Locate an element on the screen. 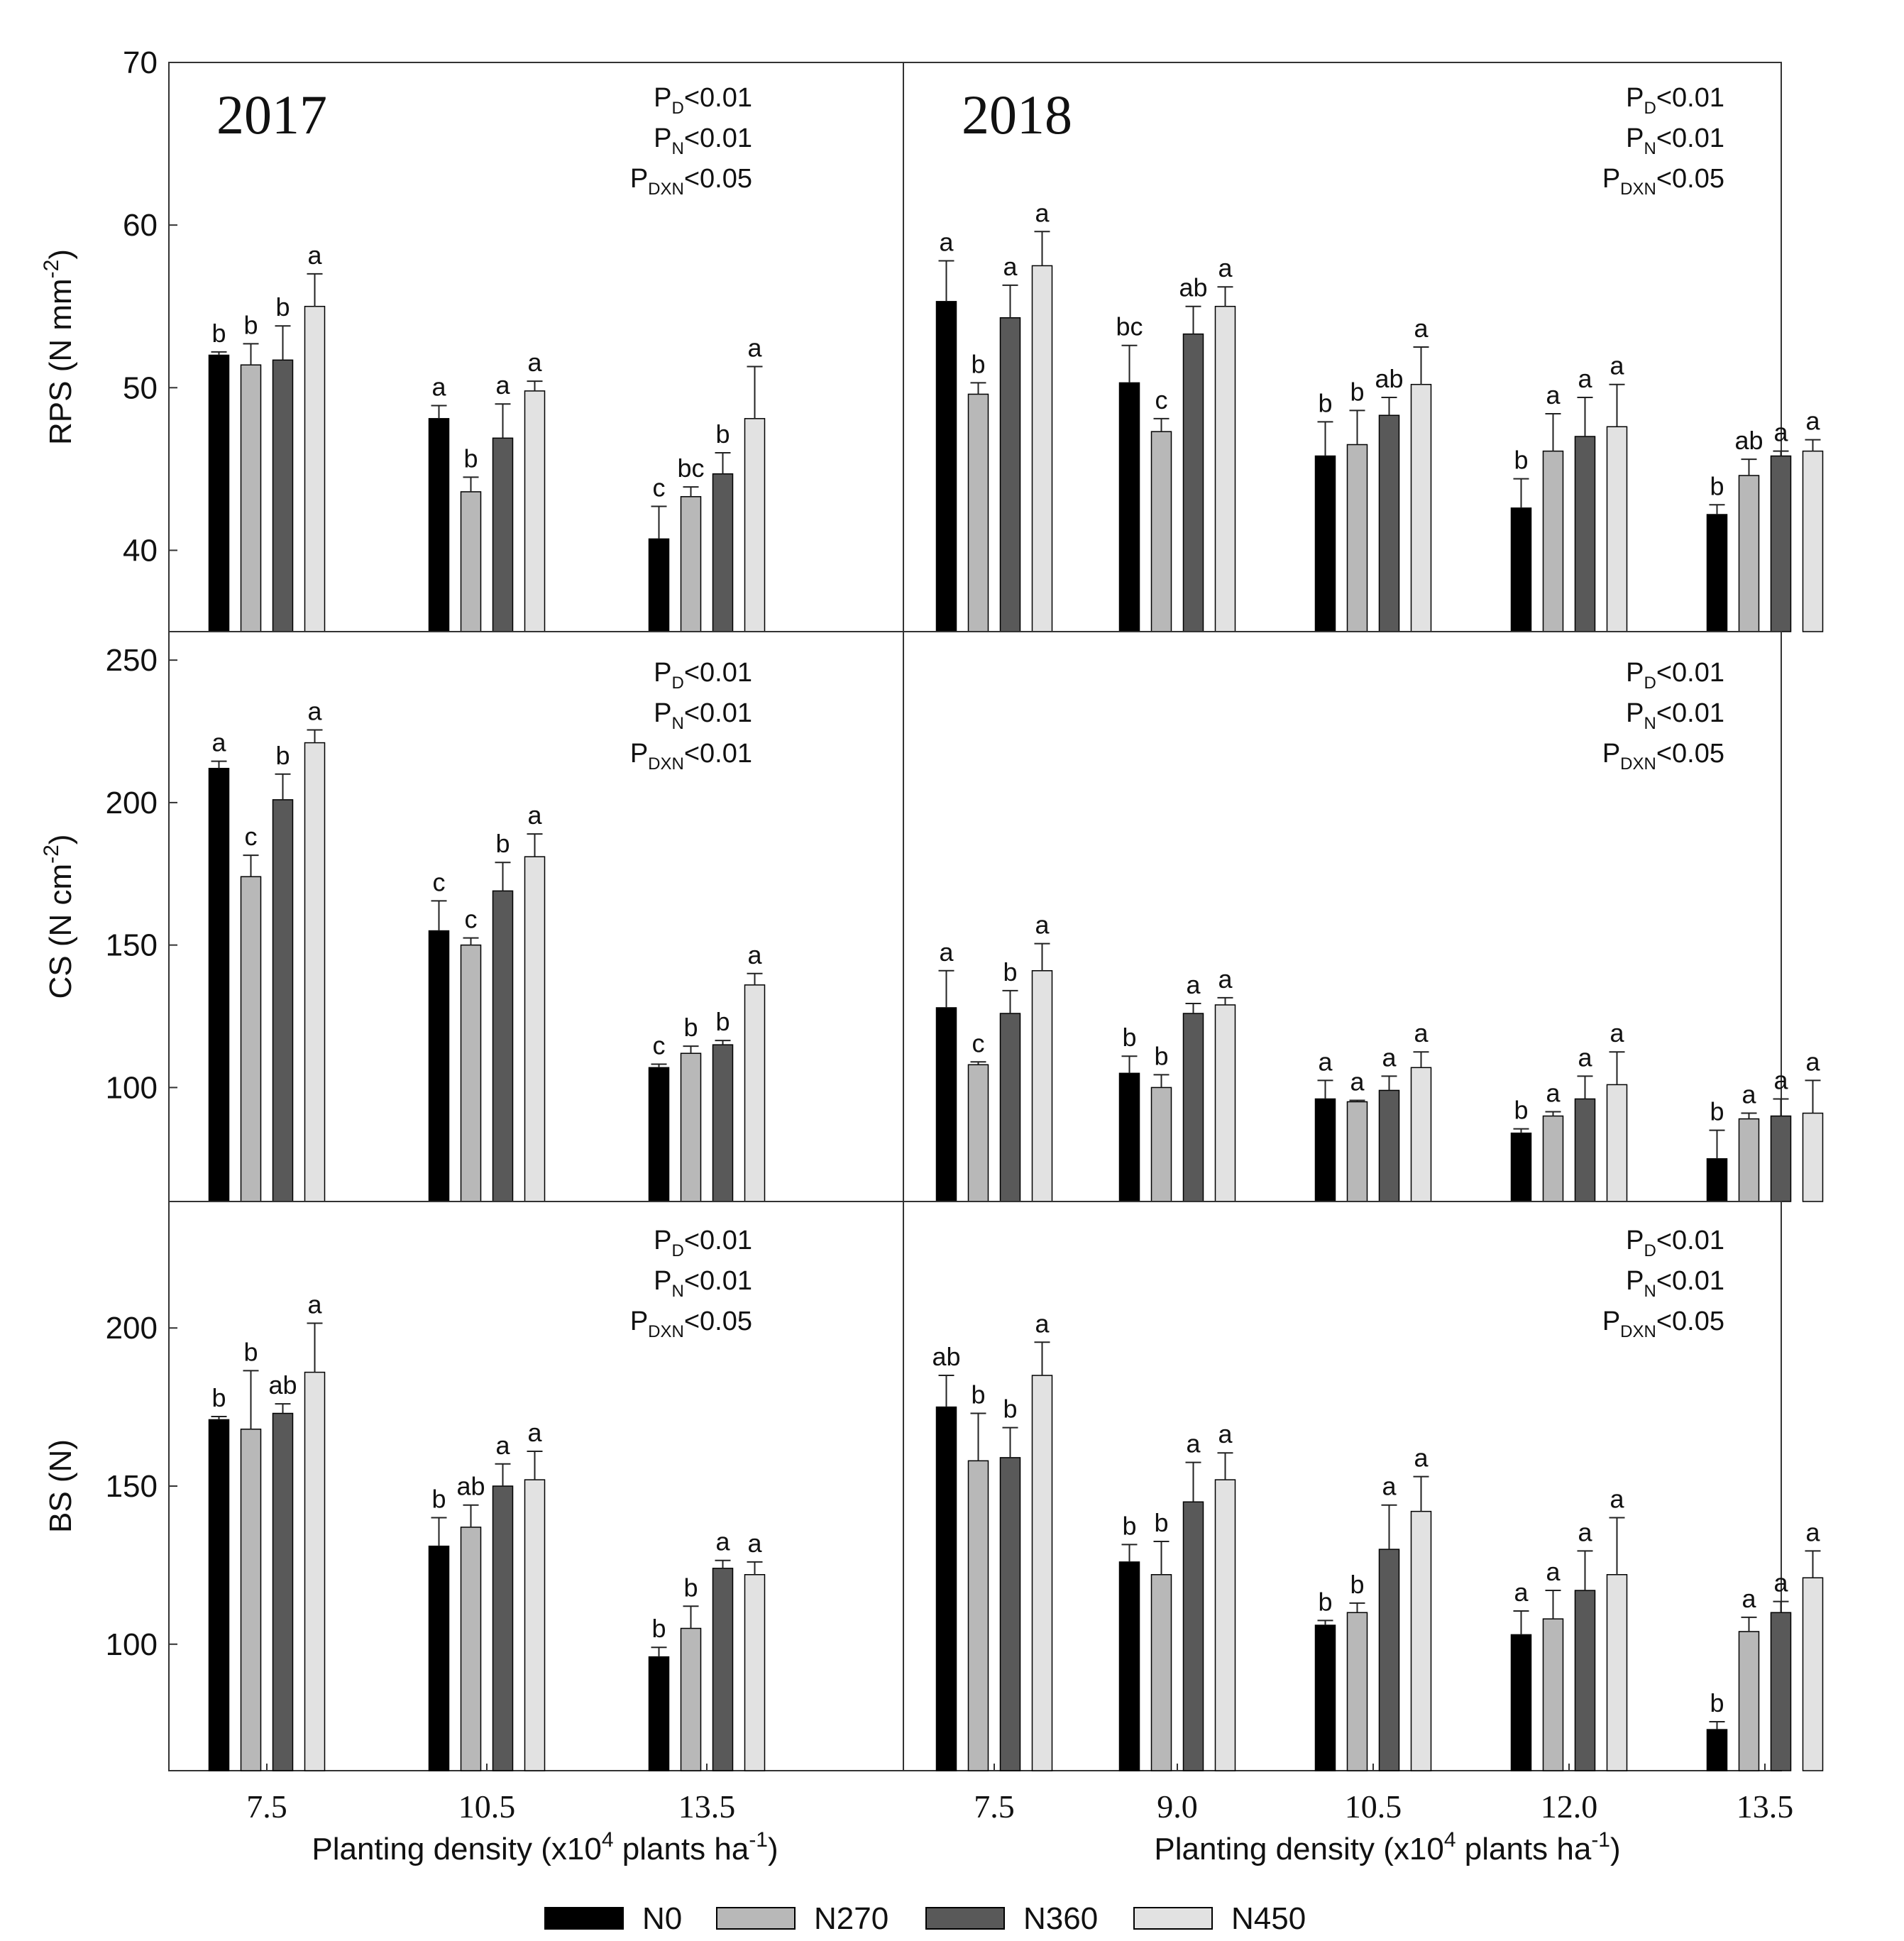 This screenshot has width=1904, height=1941. legend-label-n0: N0 is located at coordinates (662, 1918).